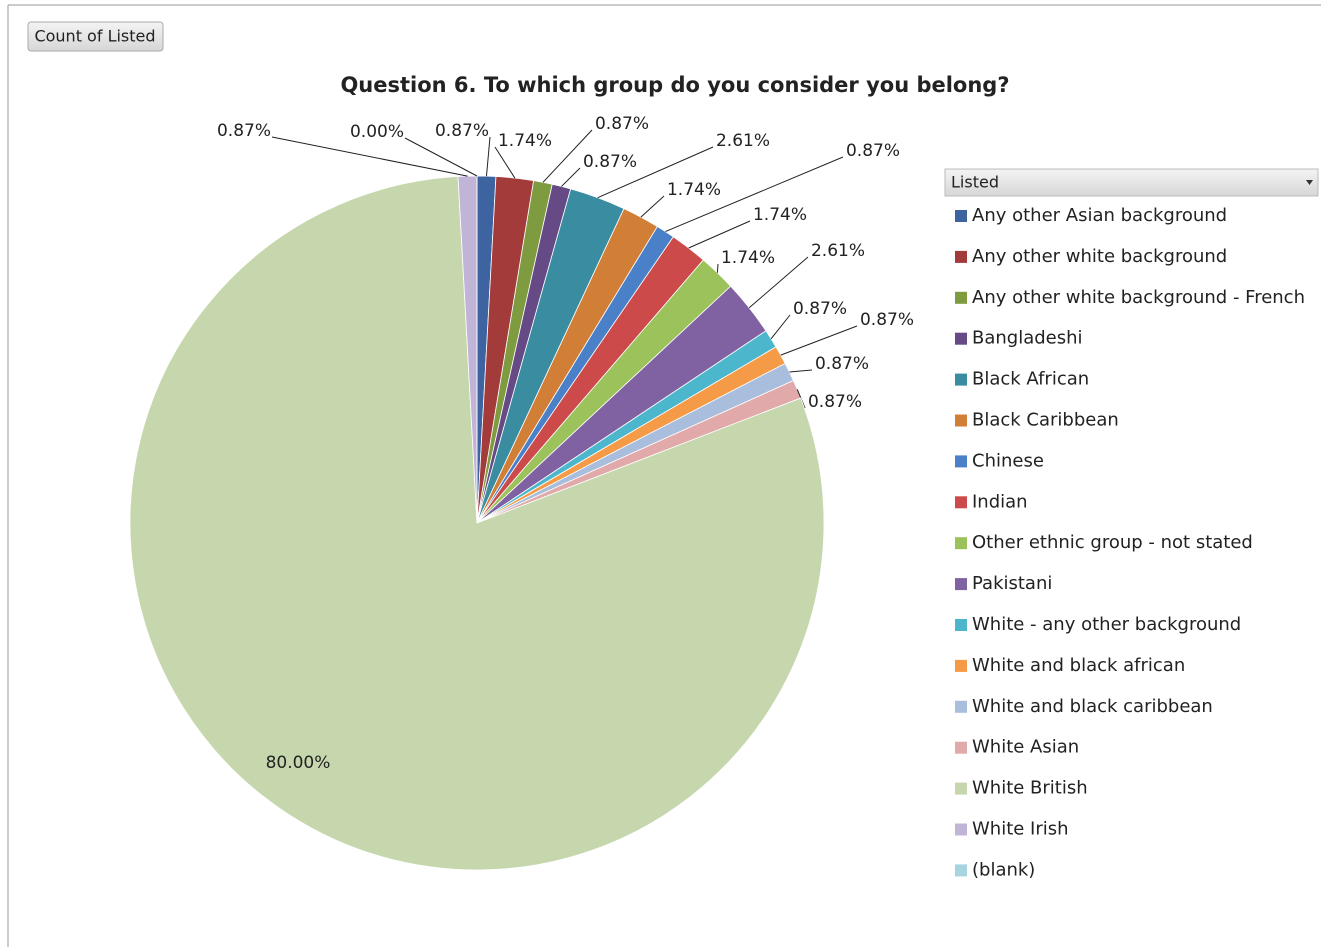 Image resolution: width=1321 pixels, height=947 pixels. What do you see at coordinates (1020, 829) in the screenshot?
I see `legend-label: White Irish` at bounding box center [1020, 829].